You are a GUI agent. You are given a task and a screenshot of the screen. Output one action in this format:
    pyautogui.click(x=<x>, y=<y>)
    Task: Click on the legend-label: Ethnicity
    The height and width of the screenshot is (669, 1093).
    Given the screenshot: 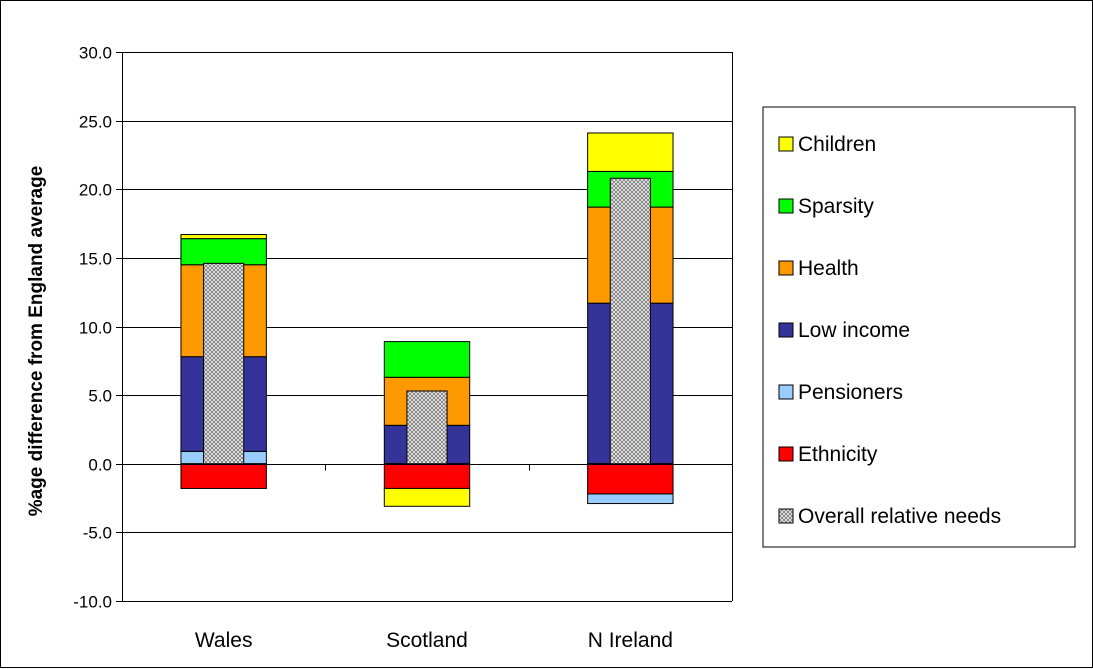 What is the action you would take?
    pyautogui.click(x=838, y=454)
    